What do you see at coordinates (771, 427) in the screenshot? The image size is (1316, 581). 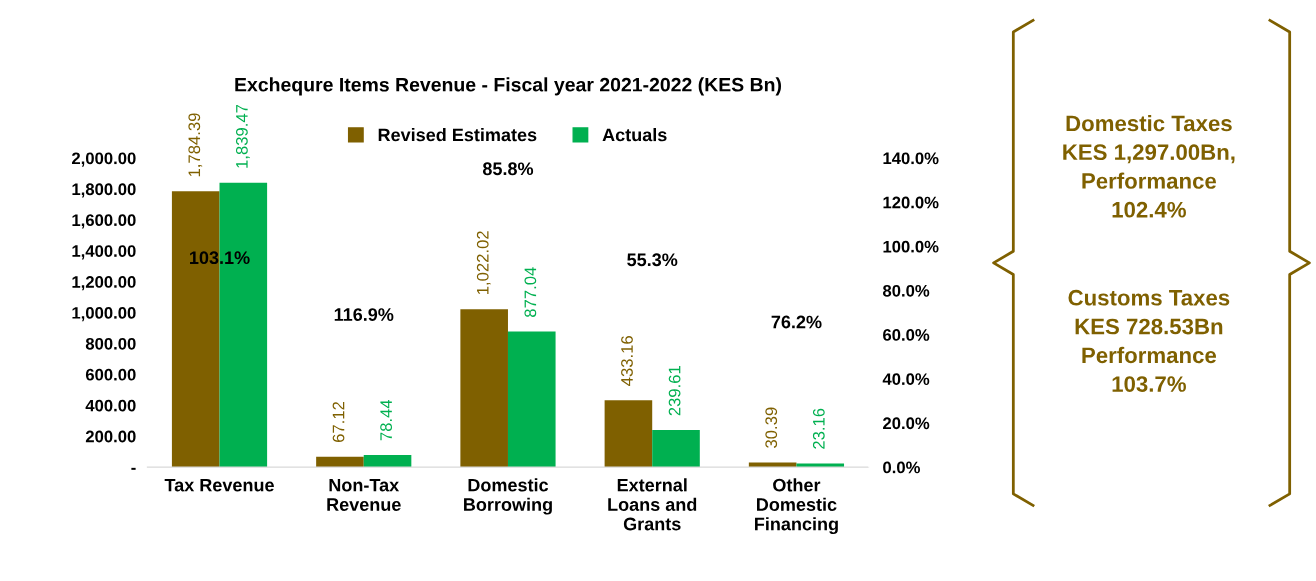 I see `data-label: 30.39` at bounding box center [771, 427].